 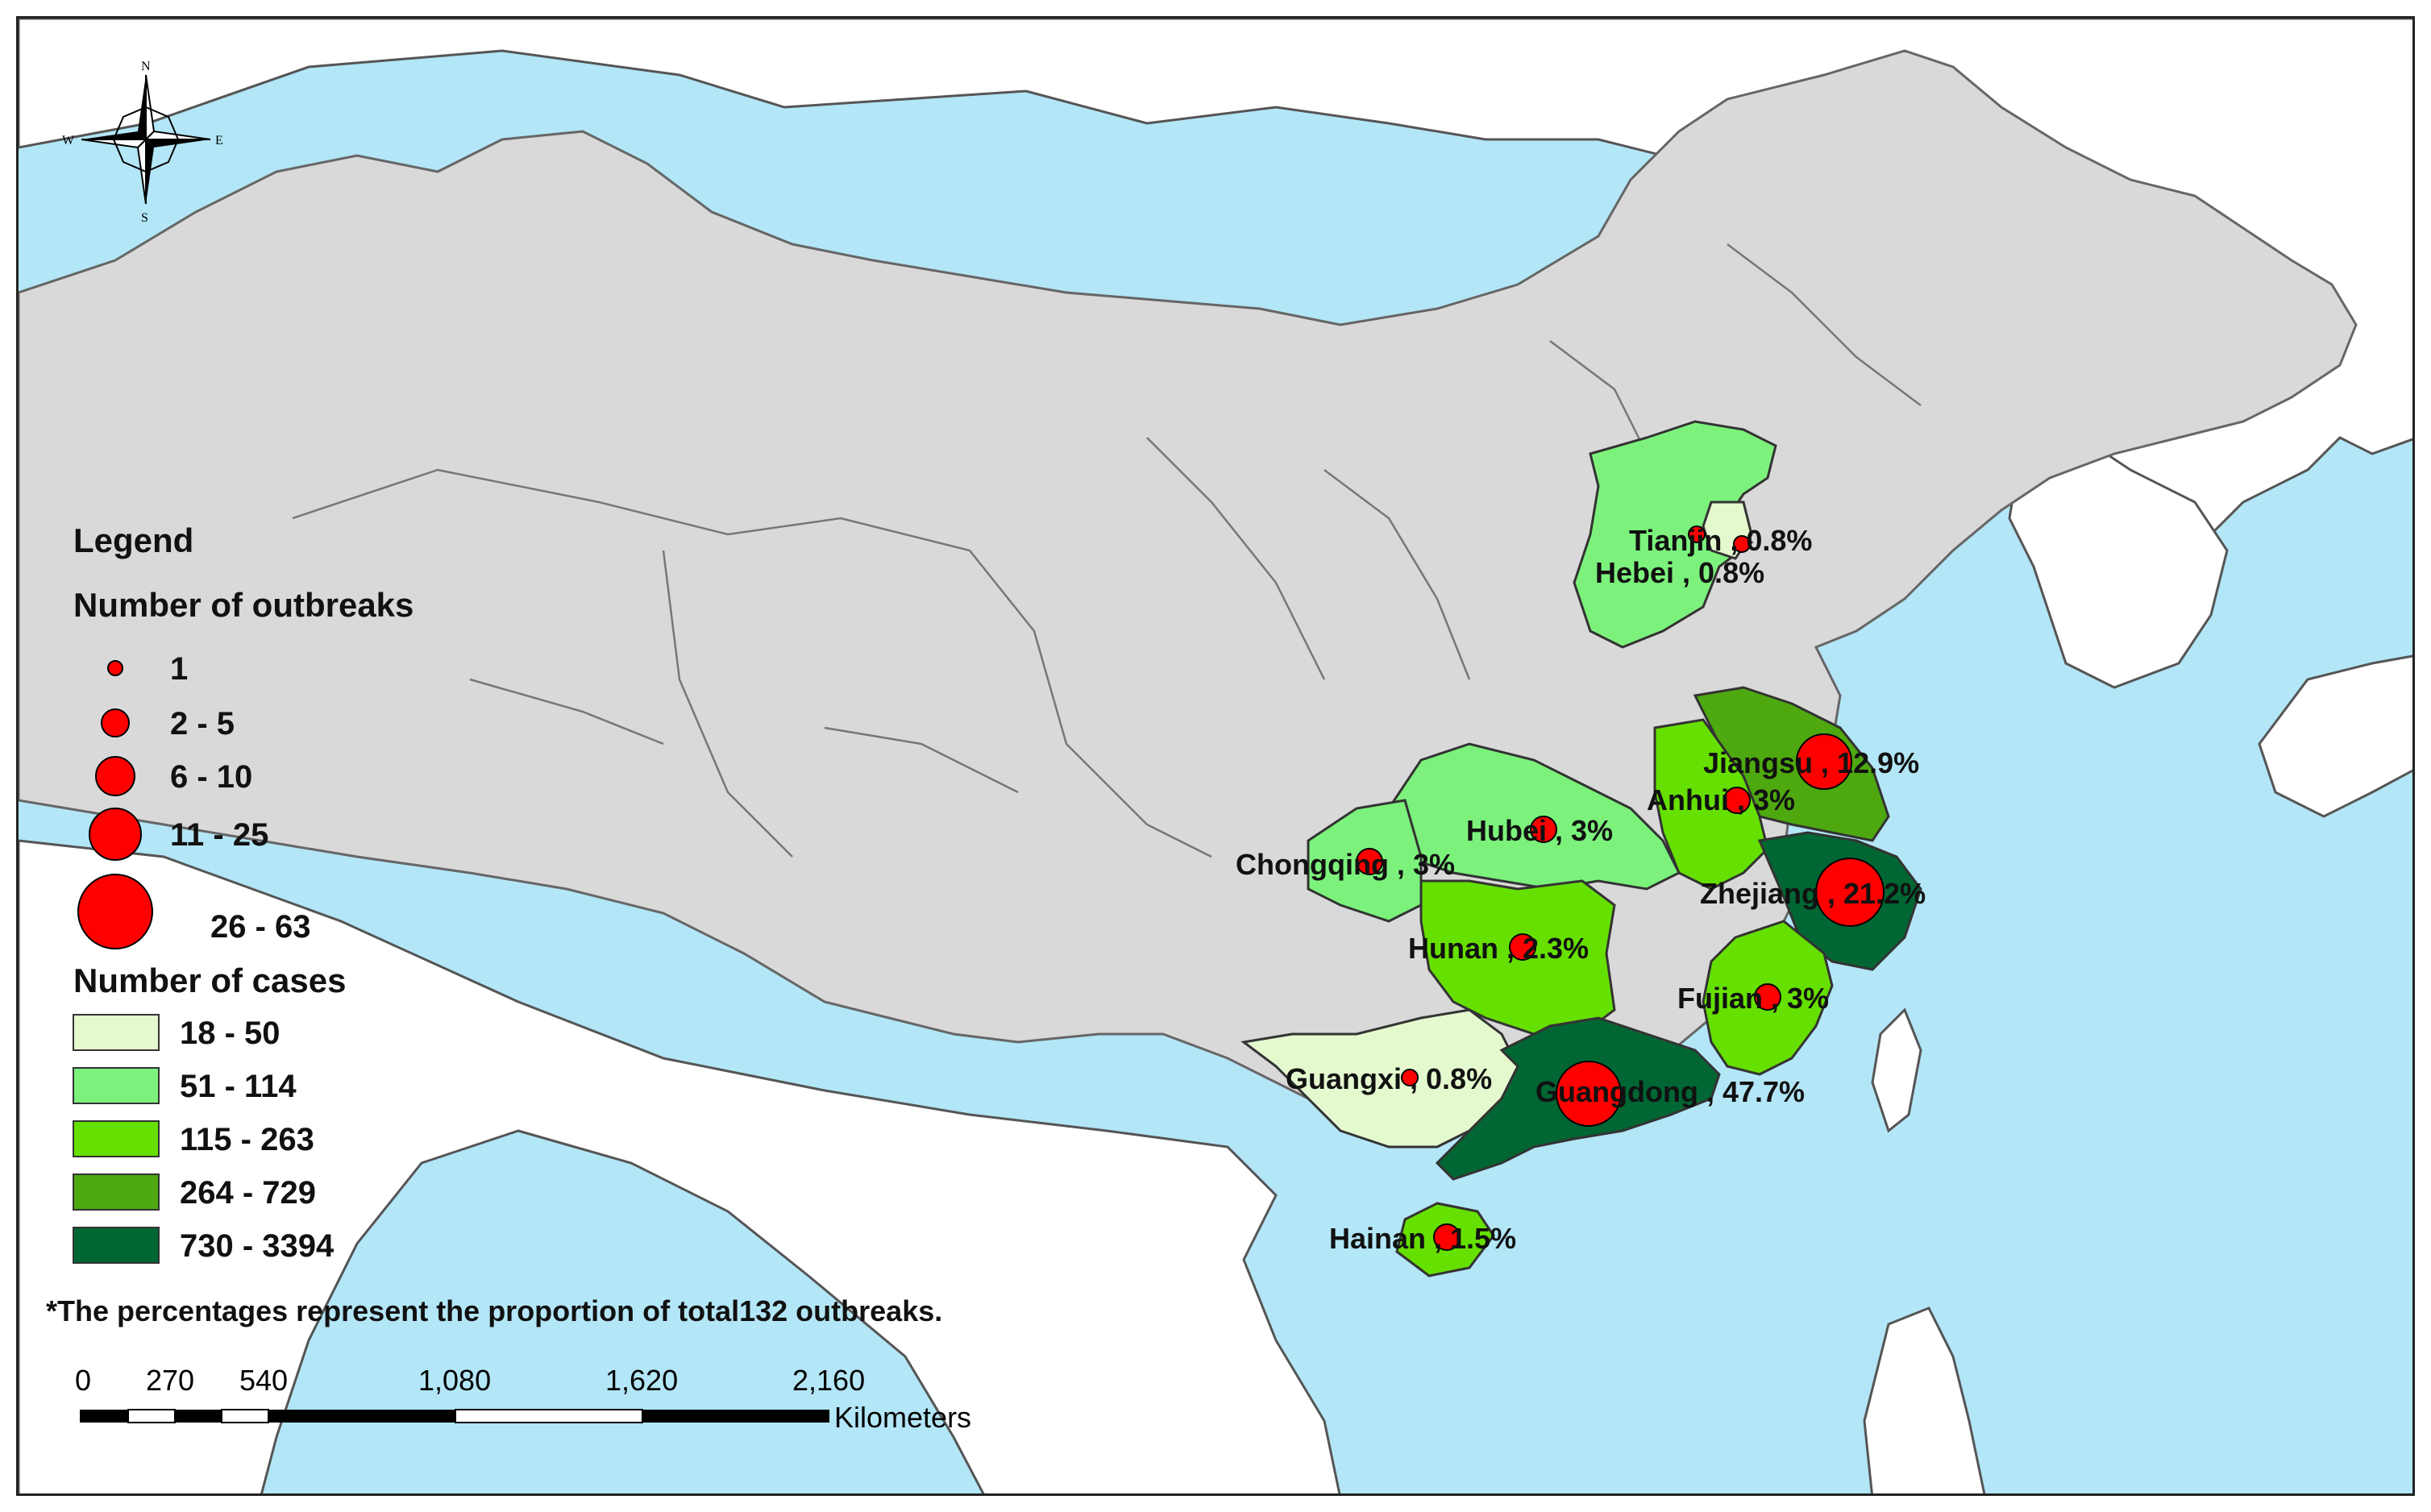 I want to click on outbreak-symbols, so click(x=1620, y=888).